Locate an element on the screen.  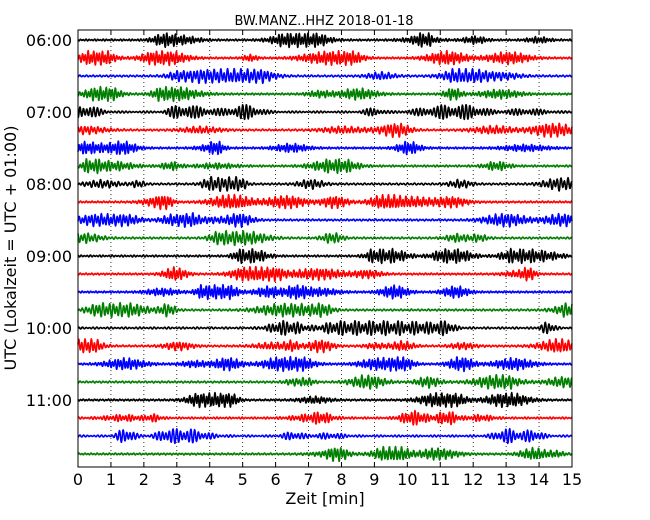
y-tick-label: 07:00 is located at coordinates (49, 112).